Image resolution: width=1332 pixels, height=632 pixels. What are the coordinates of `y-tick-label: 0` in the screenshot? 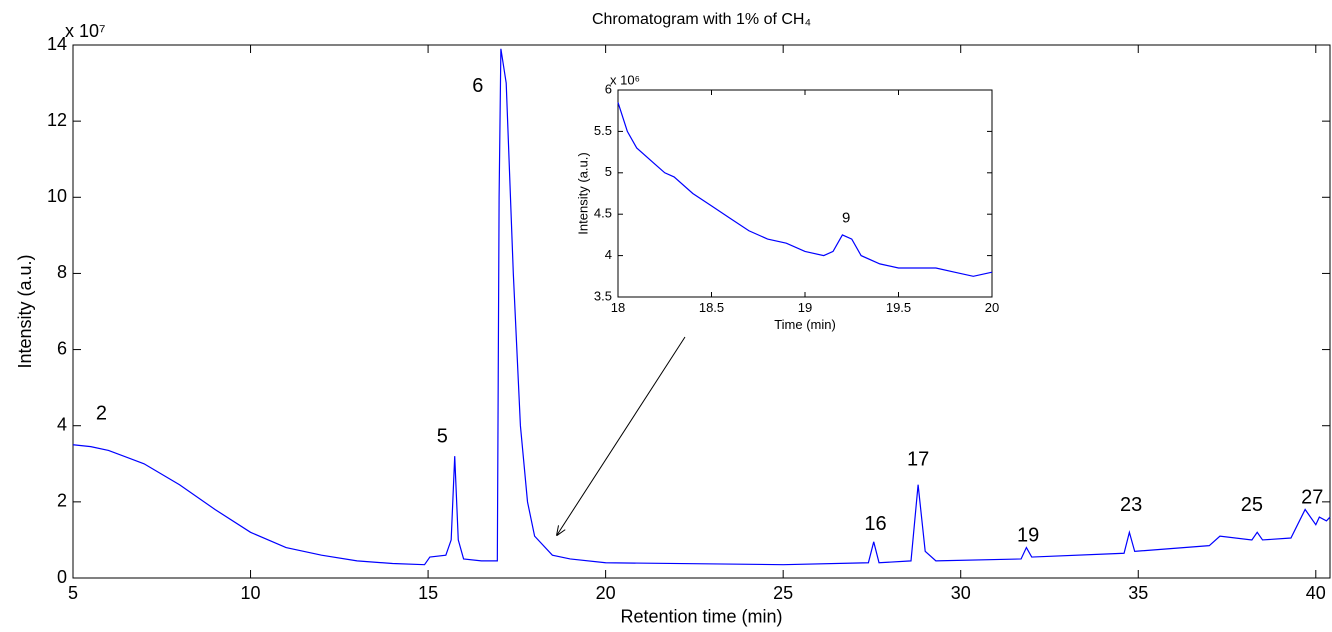 It's located at (62, 577).